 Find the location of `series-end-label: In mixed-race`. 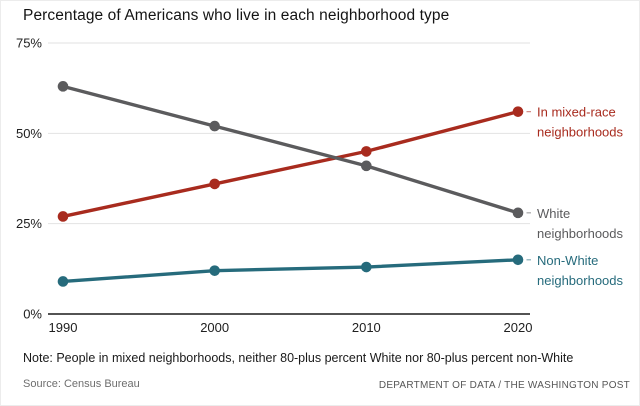

series-end-label: In mixed-race is located at coordinates (576, 112).